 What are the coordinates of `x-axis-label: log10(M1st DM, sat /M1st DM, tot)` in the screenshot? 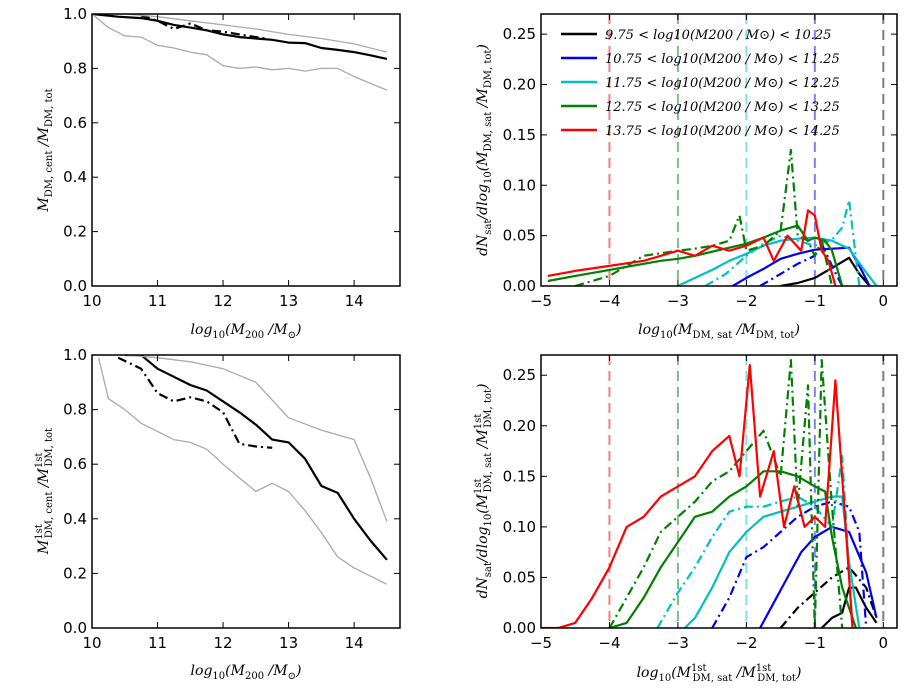 It's located at (719, 673).